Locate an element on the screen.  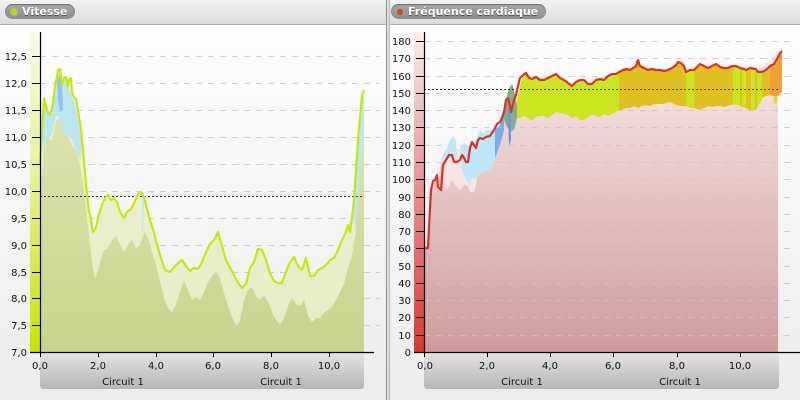
svg-text: 8,5 is located at coordinates (19, 273).